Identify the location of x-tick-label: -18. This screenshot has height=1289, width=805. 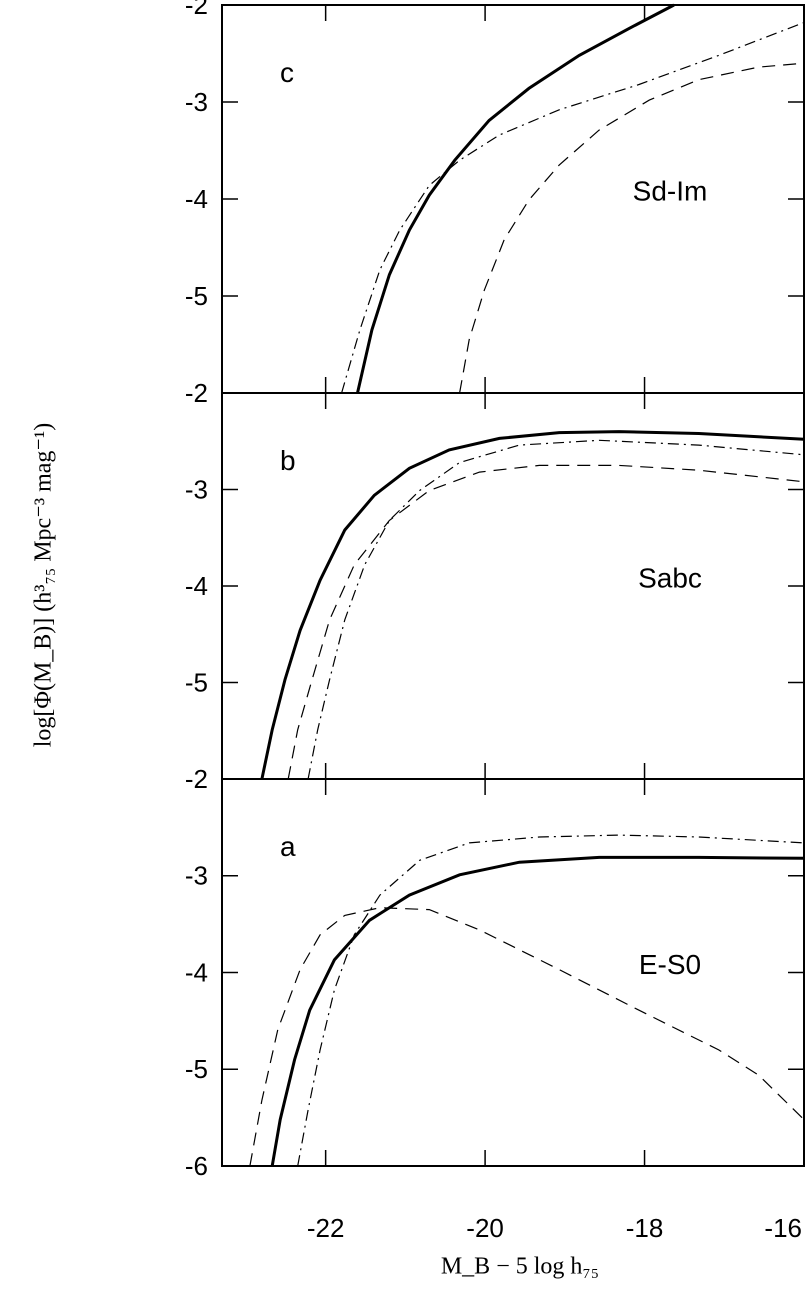
(645, 1228).